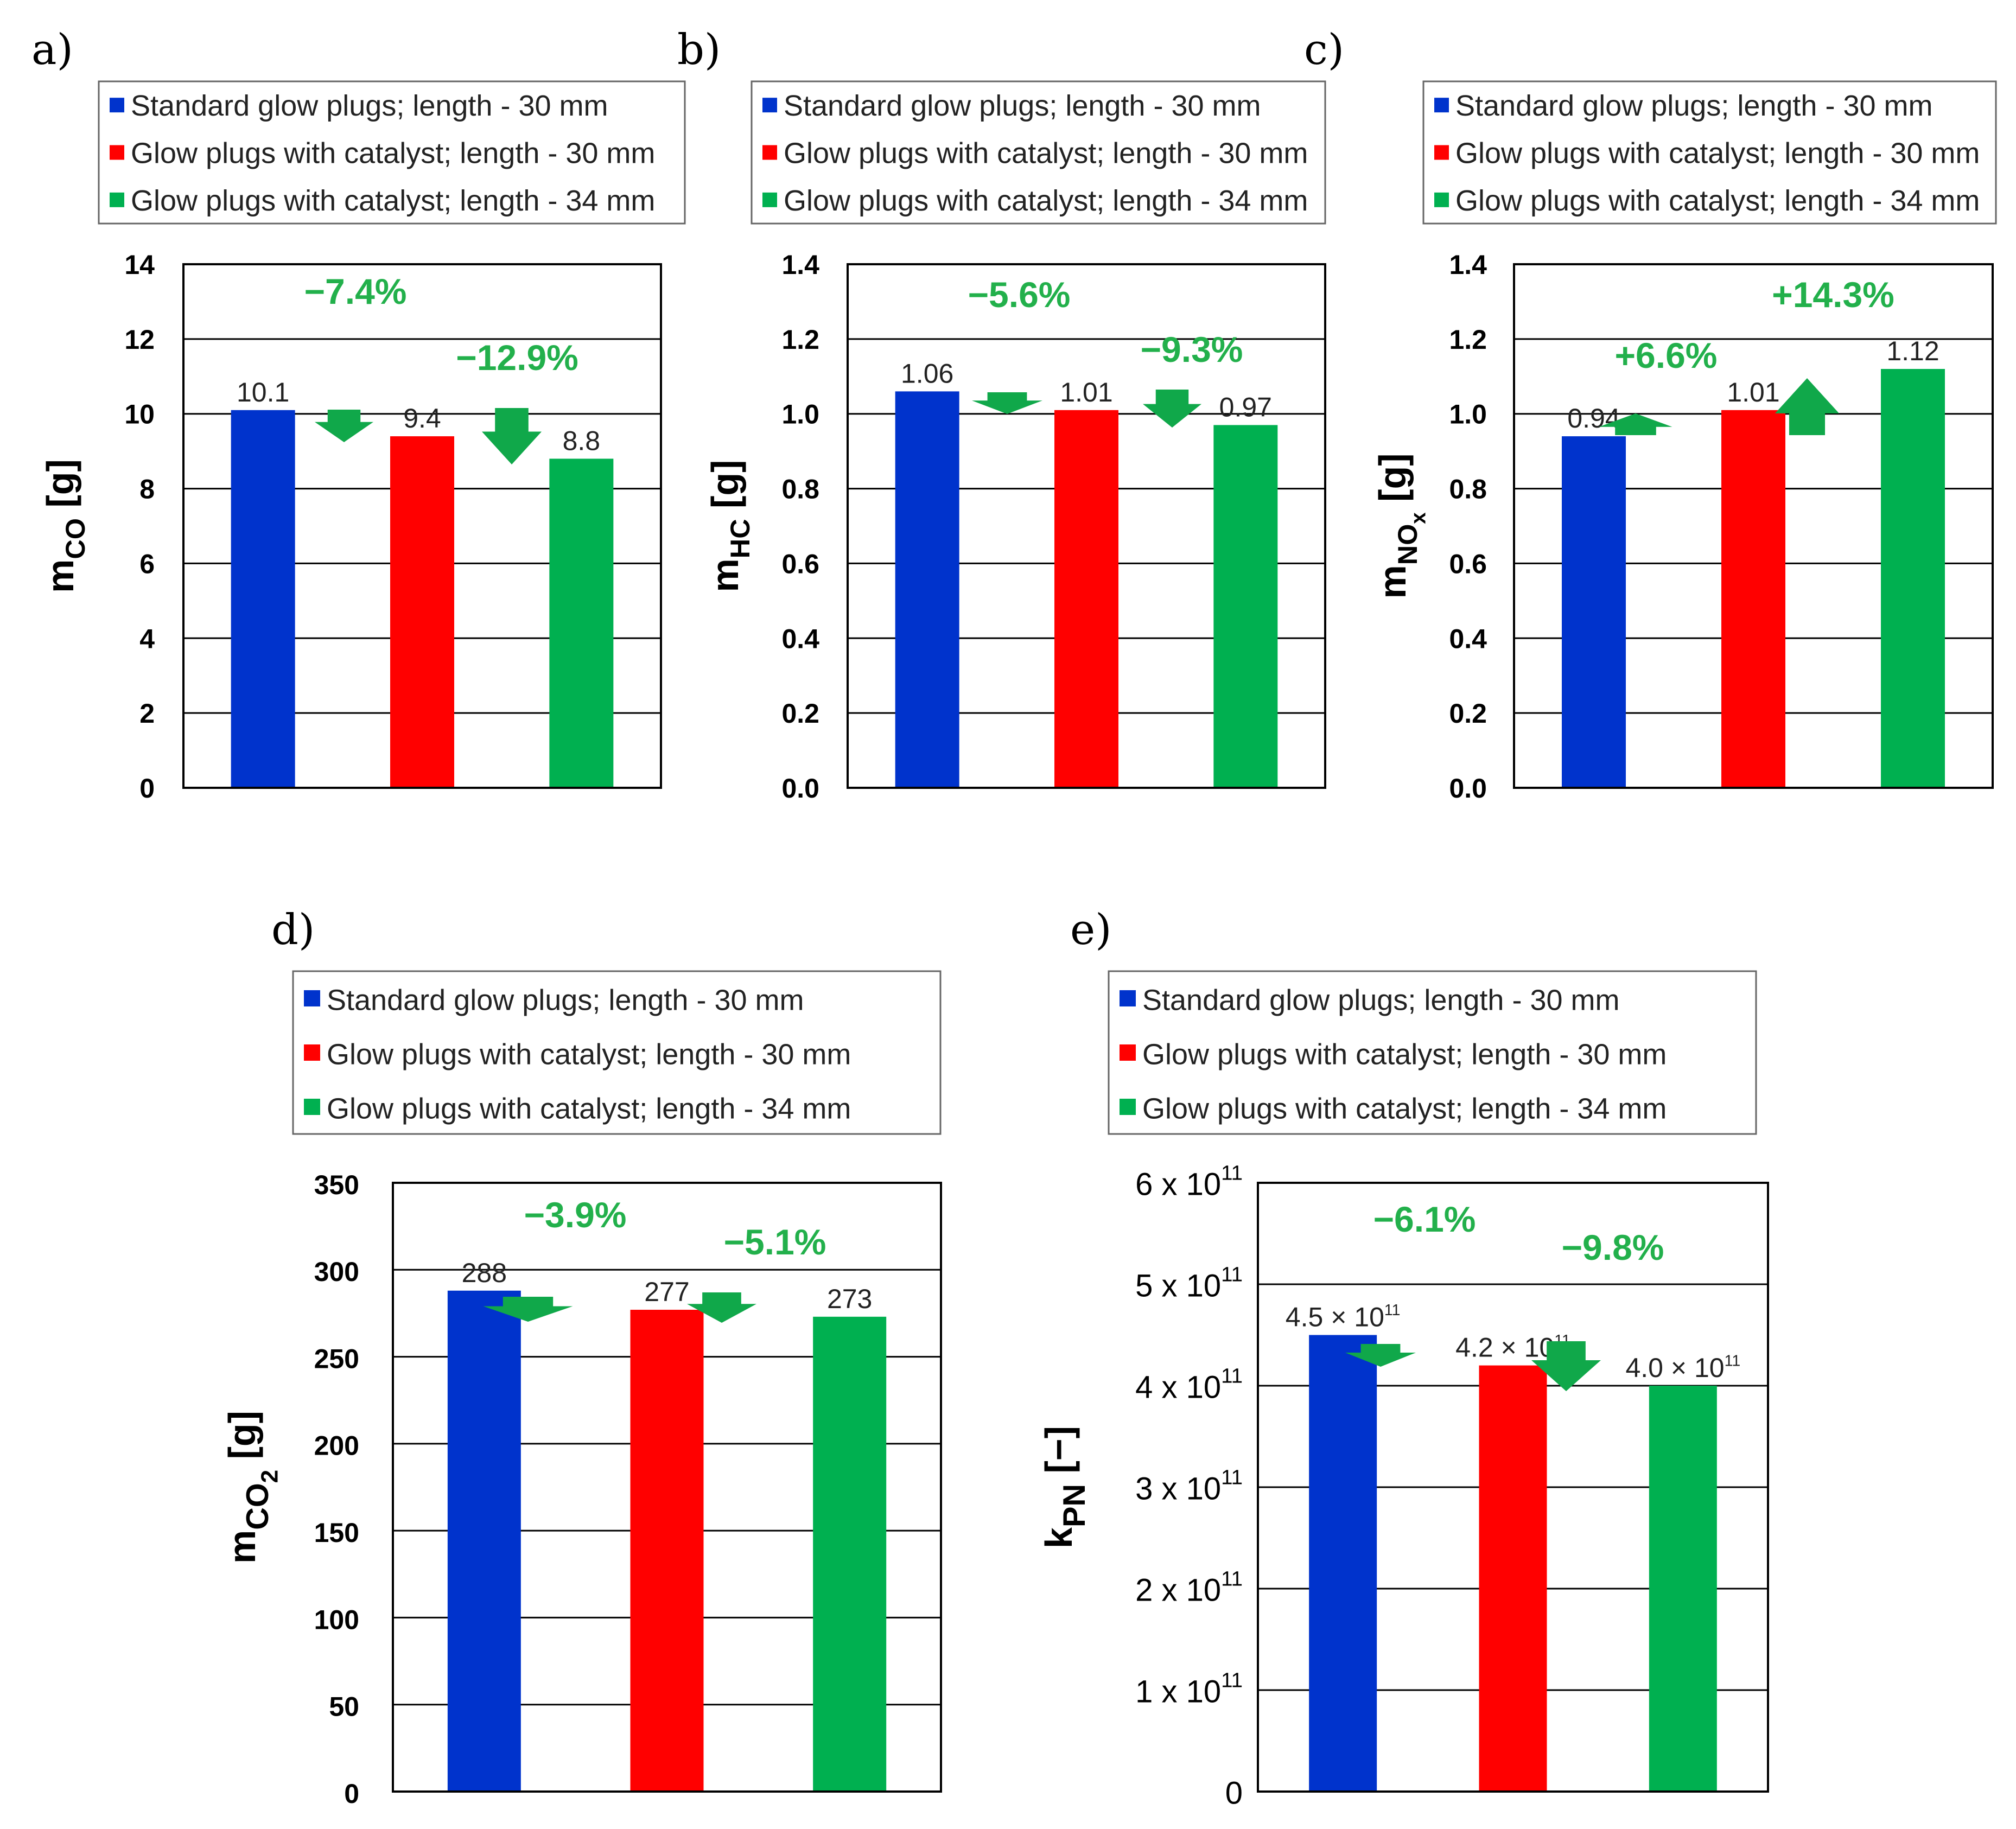 The height and width of the screenshot is (1829, 2016). I want to click on y-axis-subscript: CO, so click(75, 538).